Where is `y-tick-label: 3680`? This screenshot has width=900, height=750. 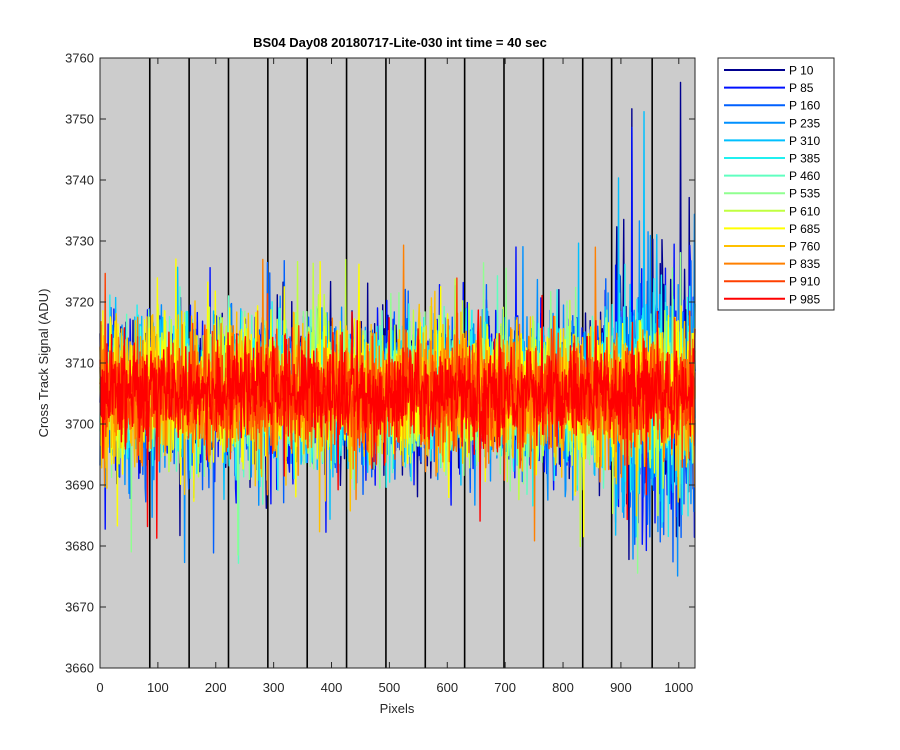
y-tick-label: 3680 is located at coordinates (79, 546).